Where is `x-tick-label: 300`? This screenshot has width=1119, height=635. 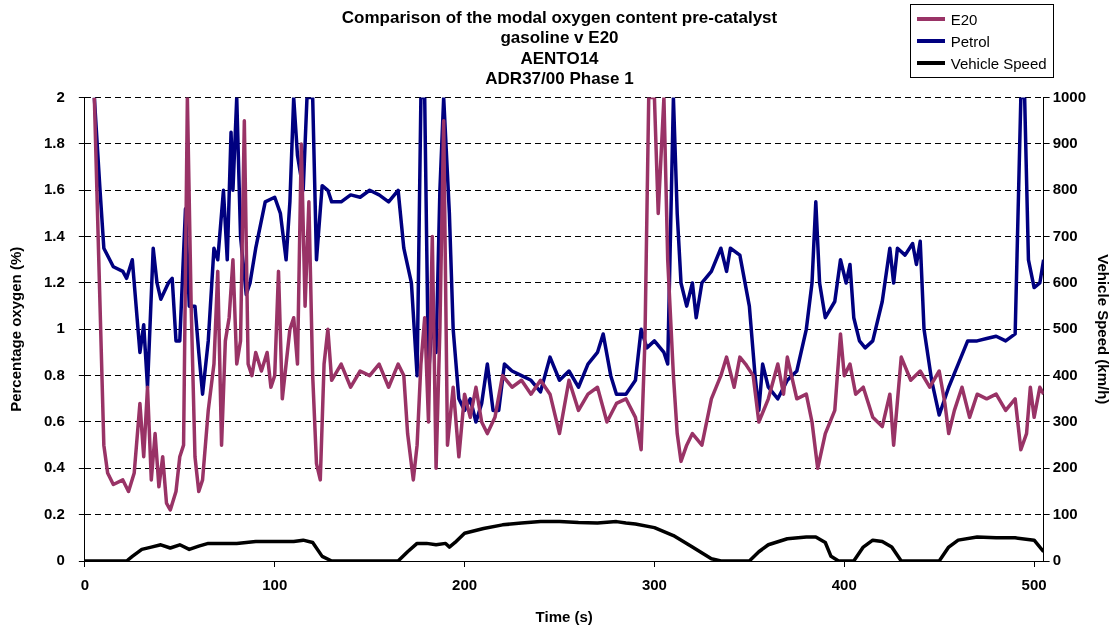
x-tick-label: 300 is located at coordinates (654, 585).